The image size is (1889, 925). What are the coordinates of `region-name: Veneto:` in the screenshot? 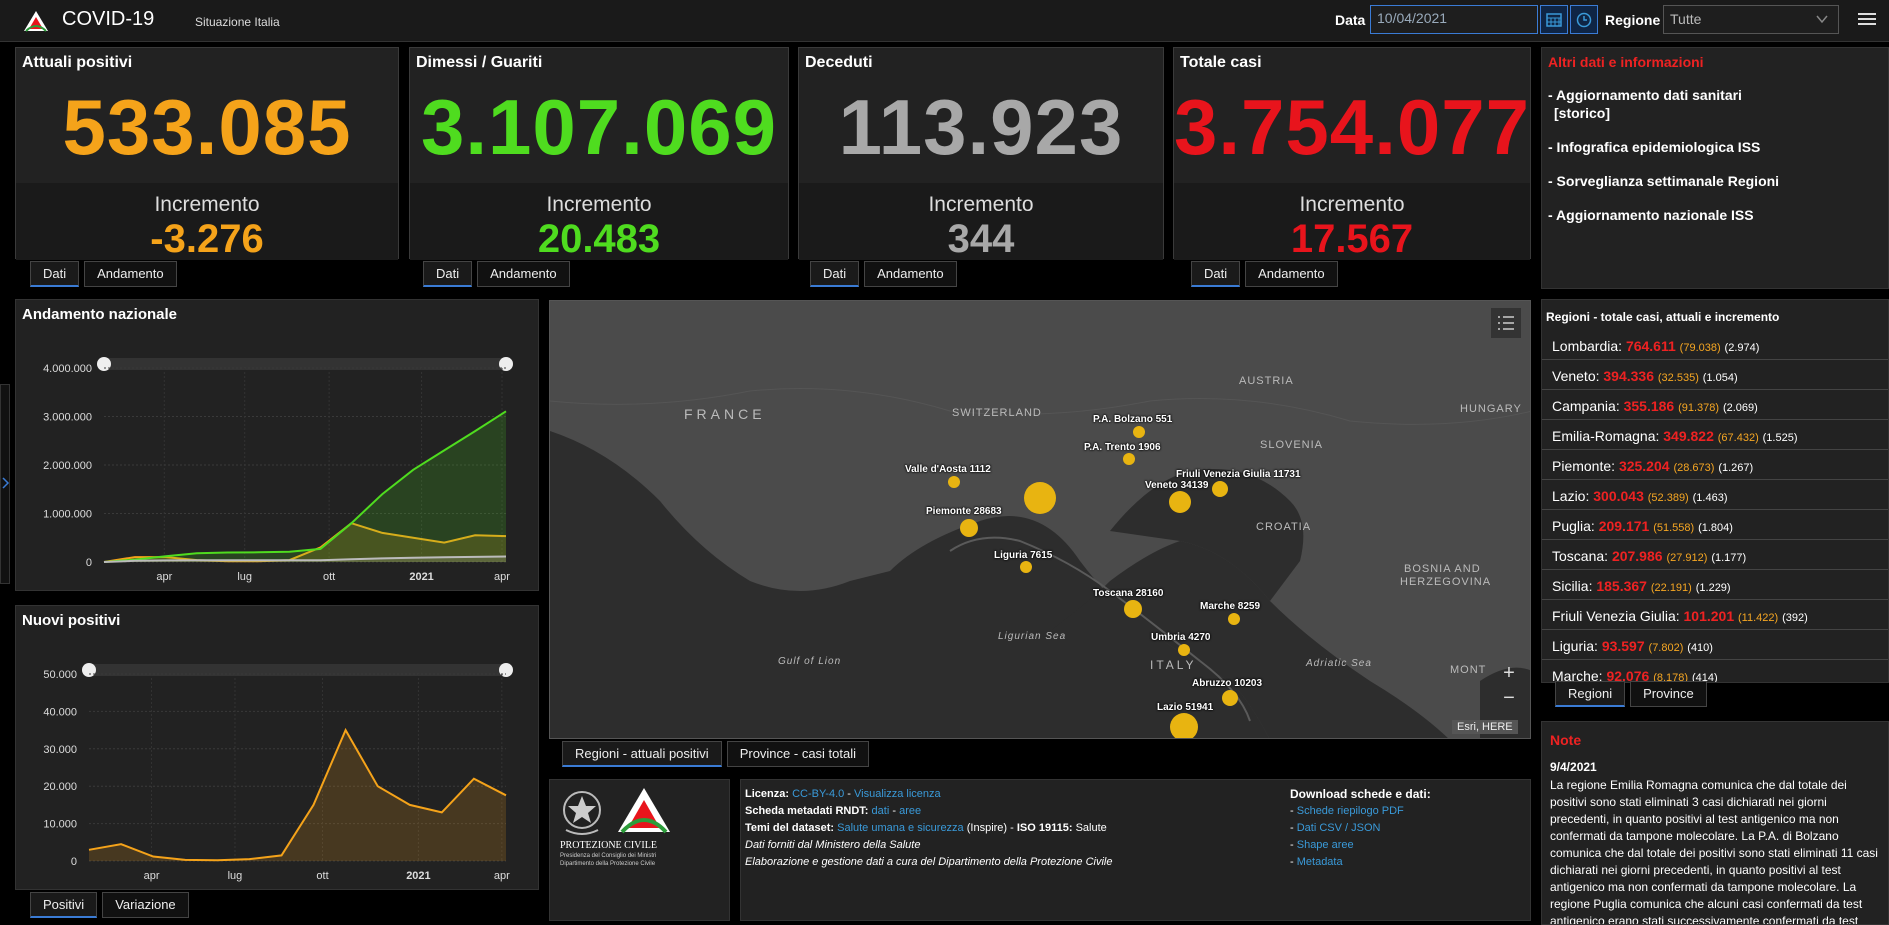 It's located at (1576, 376).